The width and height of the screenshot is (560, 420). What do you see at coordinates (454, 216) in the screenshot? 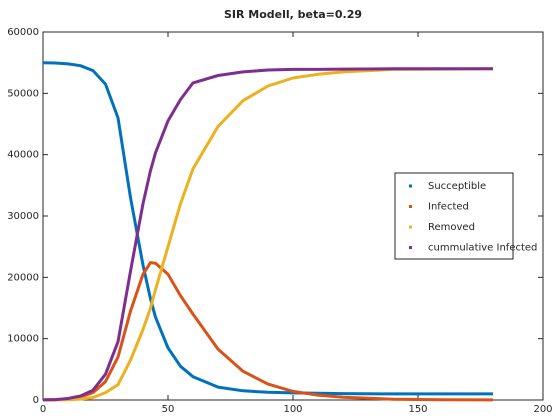
I see `legend-box` at bounding box center [454, 216].